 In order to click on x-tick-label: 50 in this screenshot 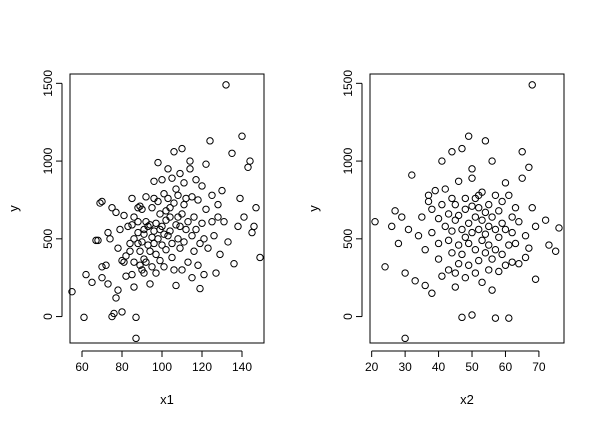, I will do `click(472, 367)`.